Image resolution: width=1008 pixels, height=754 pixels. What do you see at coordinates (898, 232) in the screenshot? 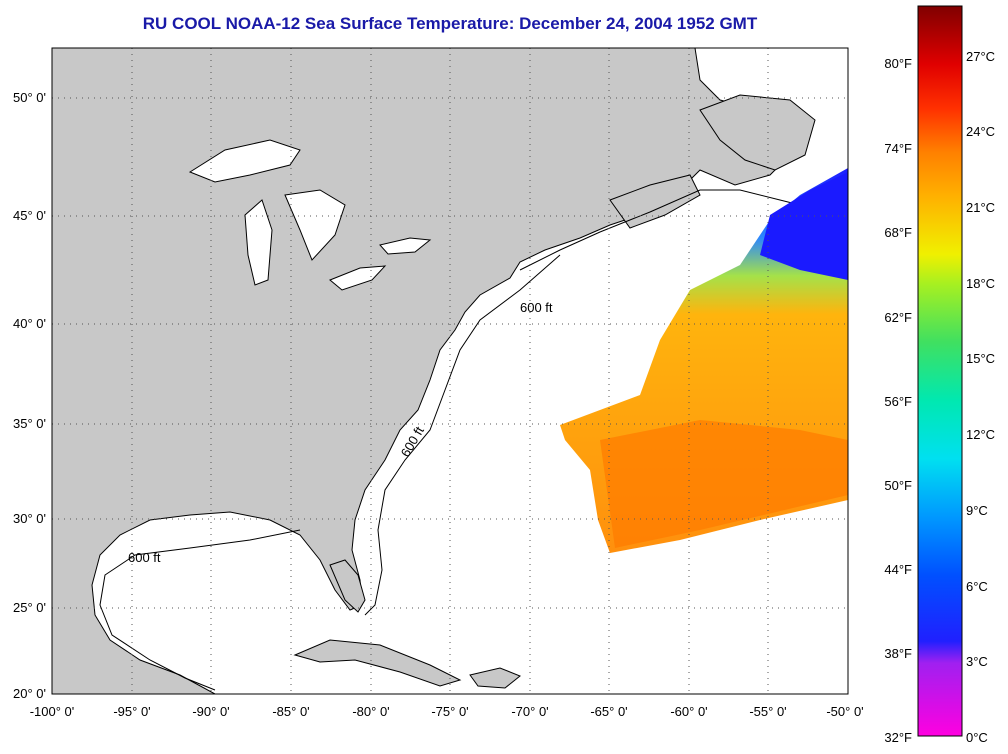
I see `fahrenheit-label: 68°F` at bounding box center [898, 232].